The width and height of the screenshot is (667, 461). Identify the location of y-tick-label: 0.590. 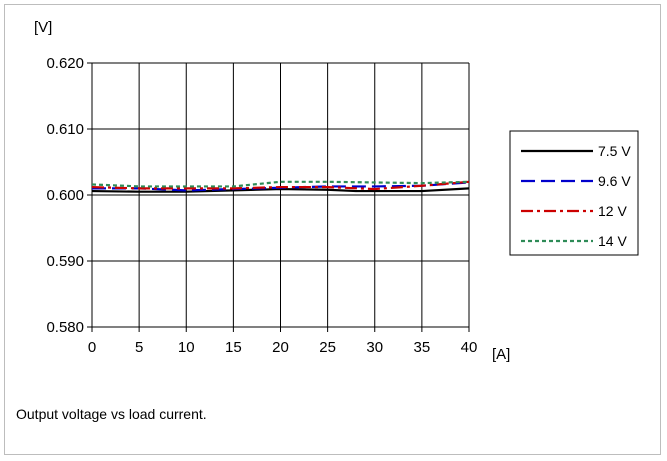
(65, 261).